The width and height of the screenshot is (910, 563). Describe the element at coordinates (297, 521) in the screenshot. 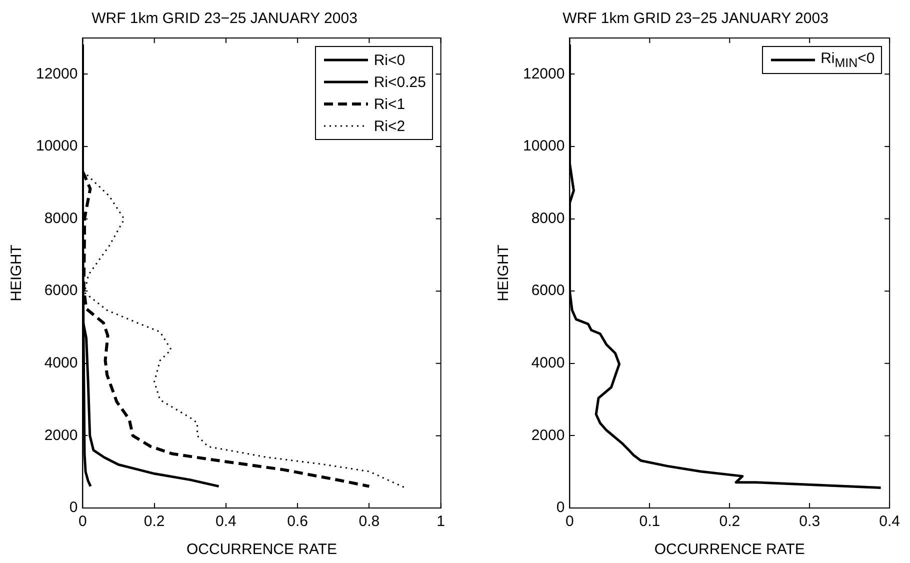

I see `x-tick-label: 0.6` at that location.